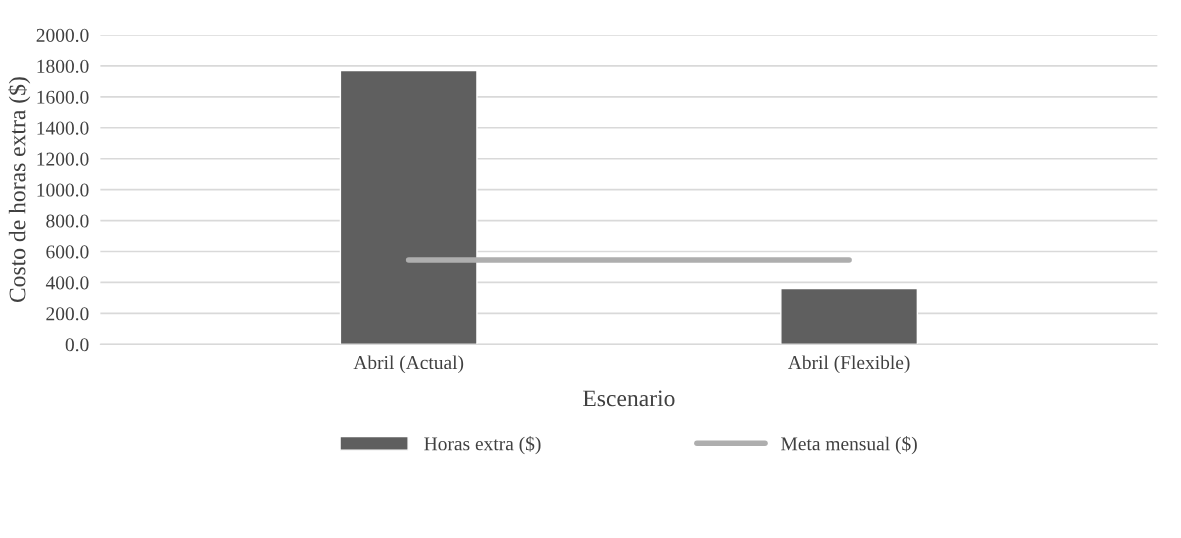 The width and height of the screenshot is (1181, 538). I want to click on y-tick-label: 1400.0, so click(63, 128).